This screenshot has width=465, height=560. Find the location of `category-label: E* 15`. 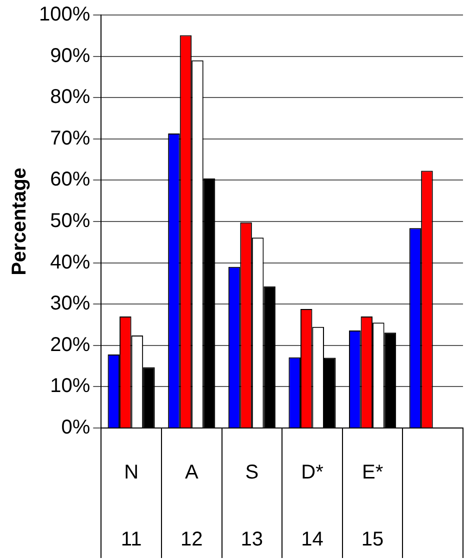

category-label: E* 15 is located at coordinates (372, 506).